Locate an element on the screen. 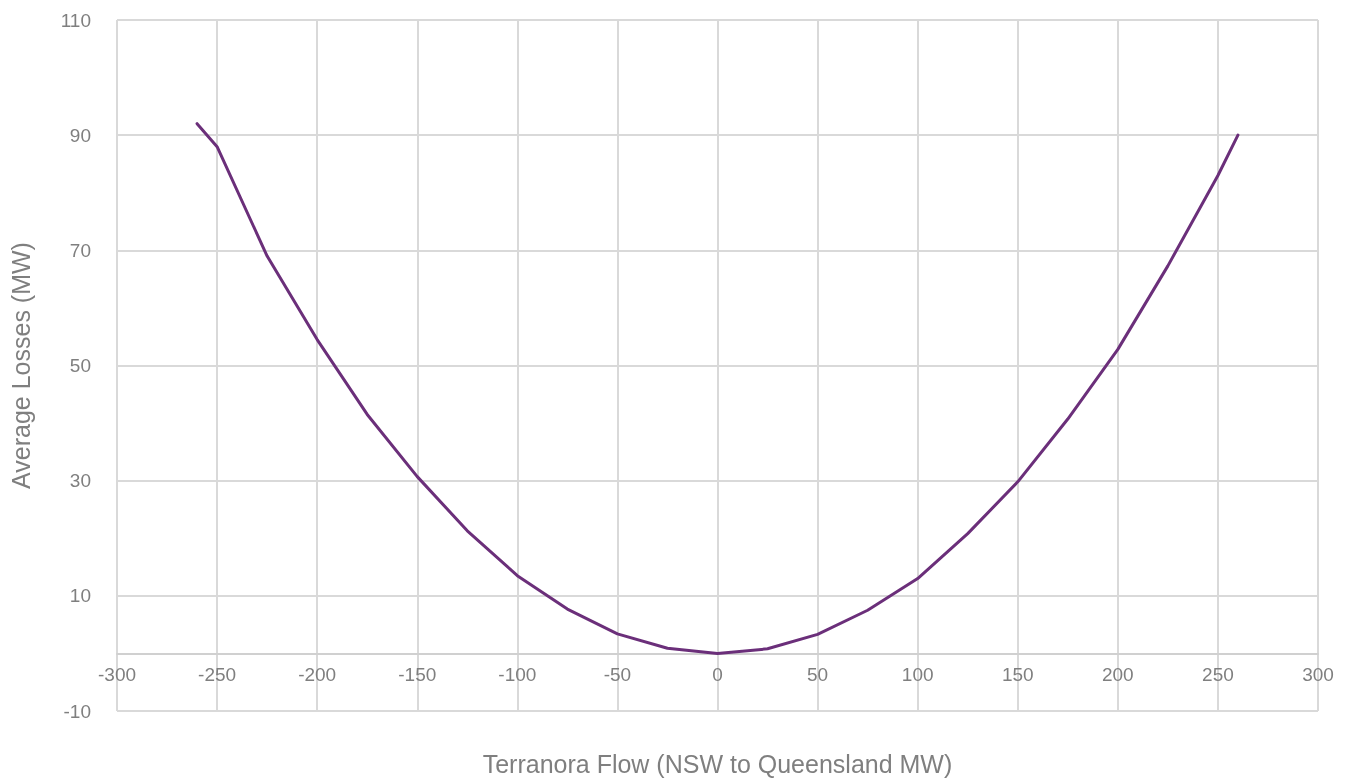 The width and height of the screenshot is (1359, 781). x-tick-label: 300 is located at coordinates (1318, 674).